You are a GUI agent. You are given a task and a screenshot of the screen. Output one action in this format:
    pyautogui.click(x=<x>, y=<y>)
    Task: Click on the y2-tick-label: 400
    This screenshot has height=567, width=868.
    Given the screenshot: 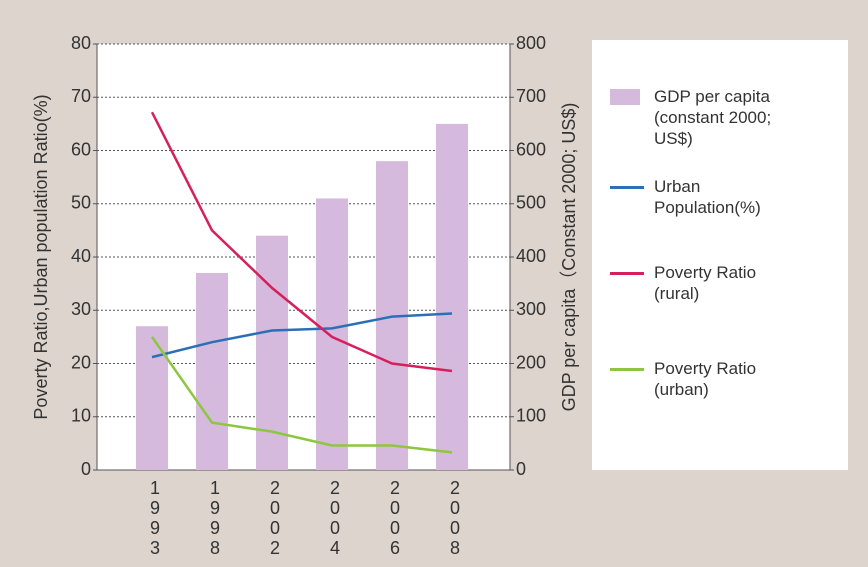 What is the action you would take?
    pyautogui.click(x=531, y=256)
    